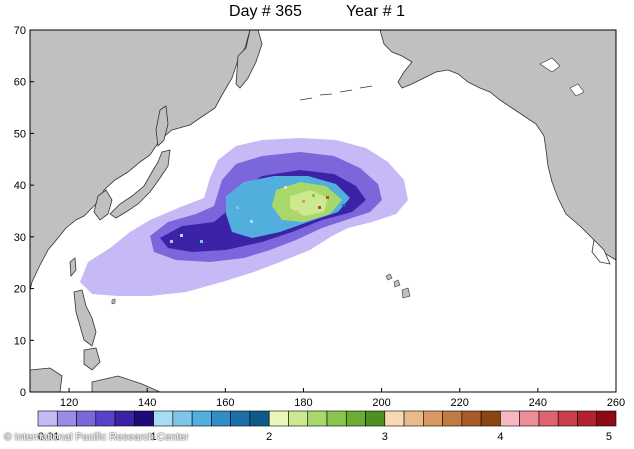 This screenshot has height=449, width=634. Describe the element at coordinates (126, 383) in the screenshot. I see `new-guinea` at that location.